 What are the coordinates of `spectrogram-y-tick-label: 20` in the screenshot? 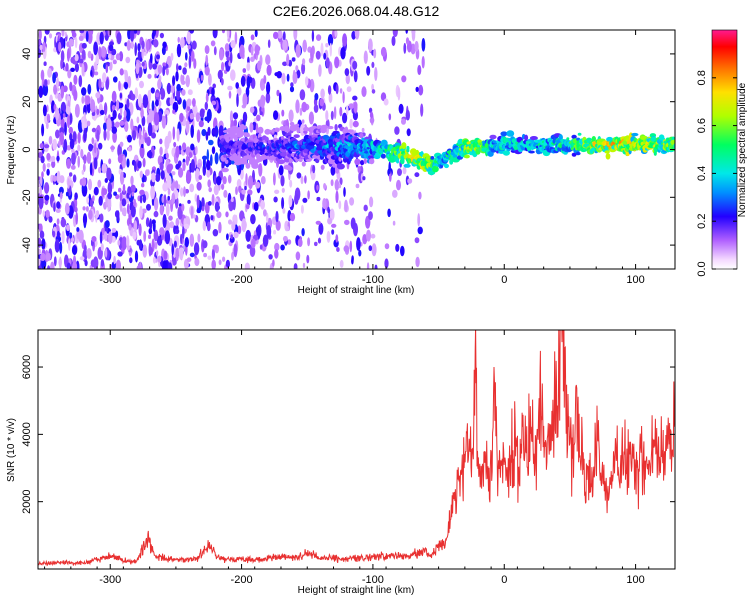 It's located at (27, 102).